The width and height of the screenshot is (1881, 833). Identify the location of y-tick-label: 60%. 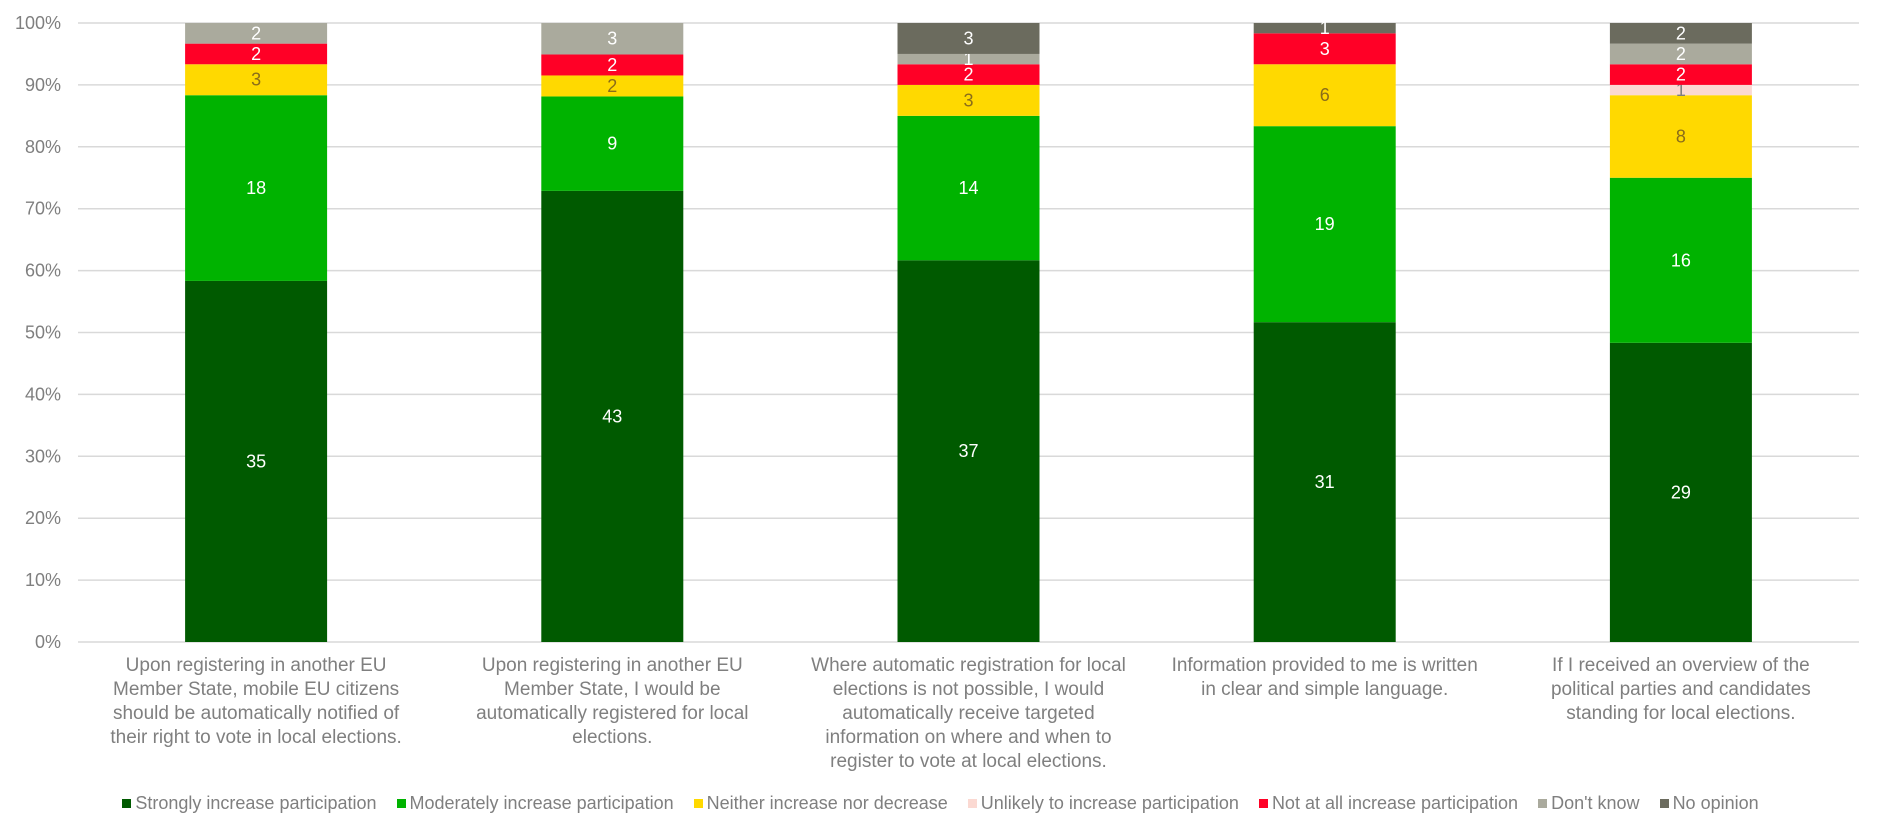
(43, 271).